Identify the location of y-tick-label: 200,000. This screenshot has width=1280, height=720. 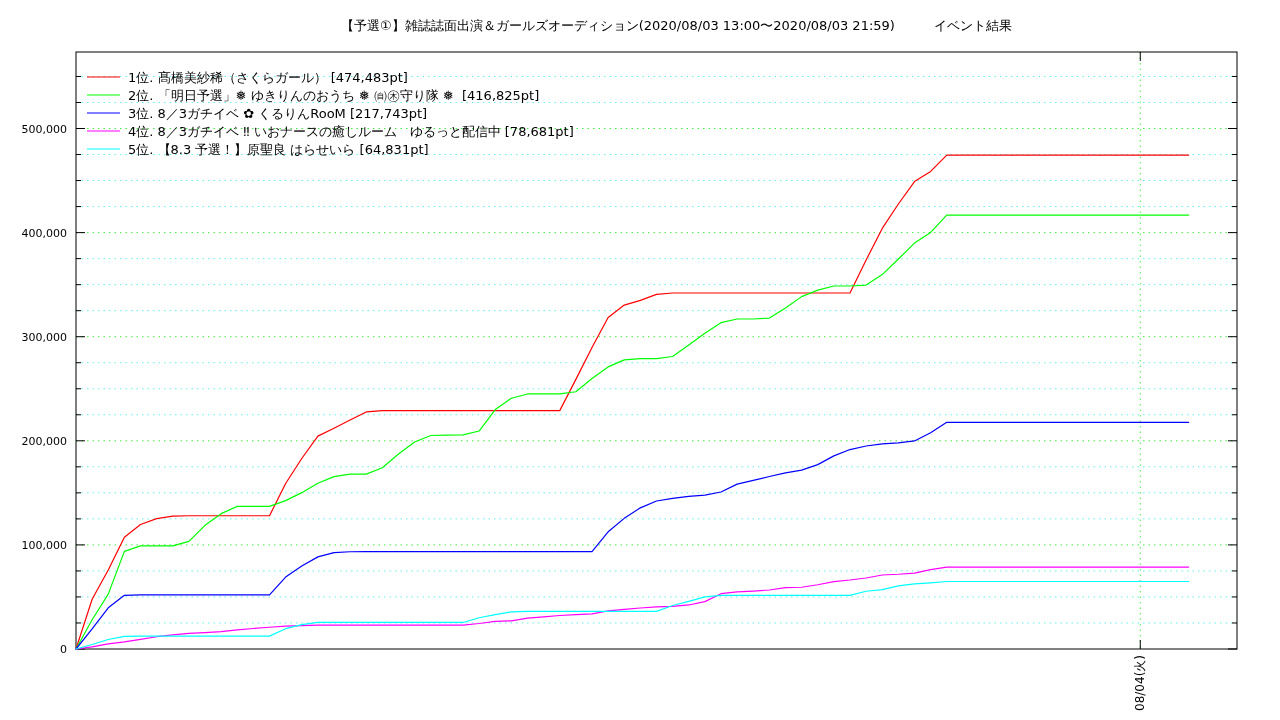
(44, 441).